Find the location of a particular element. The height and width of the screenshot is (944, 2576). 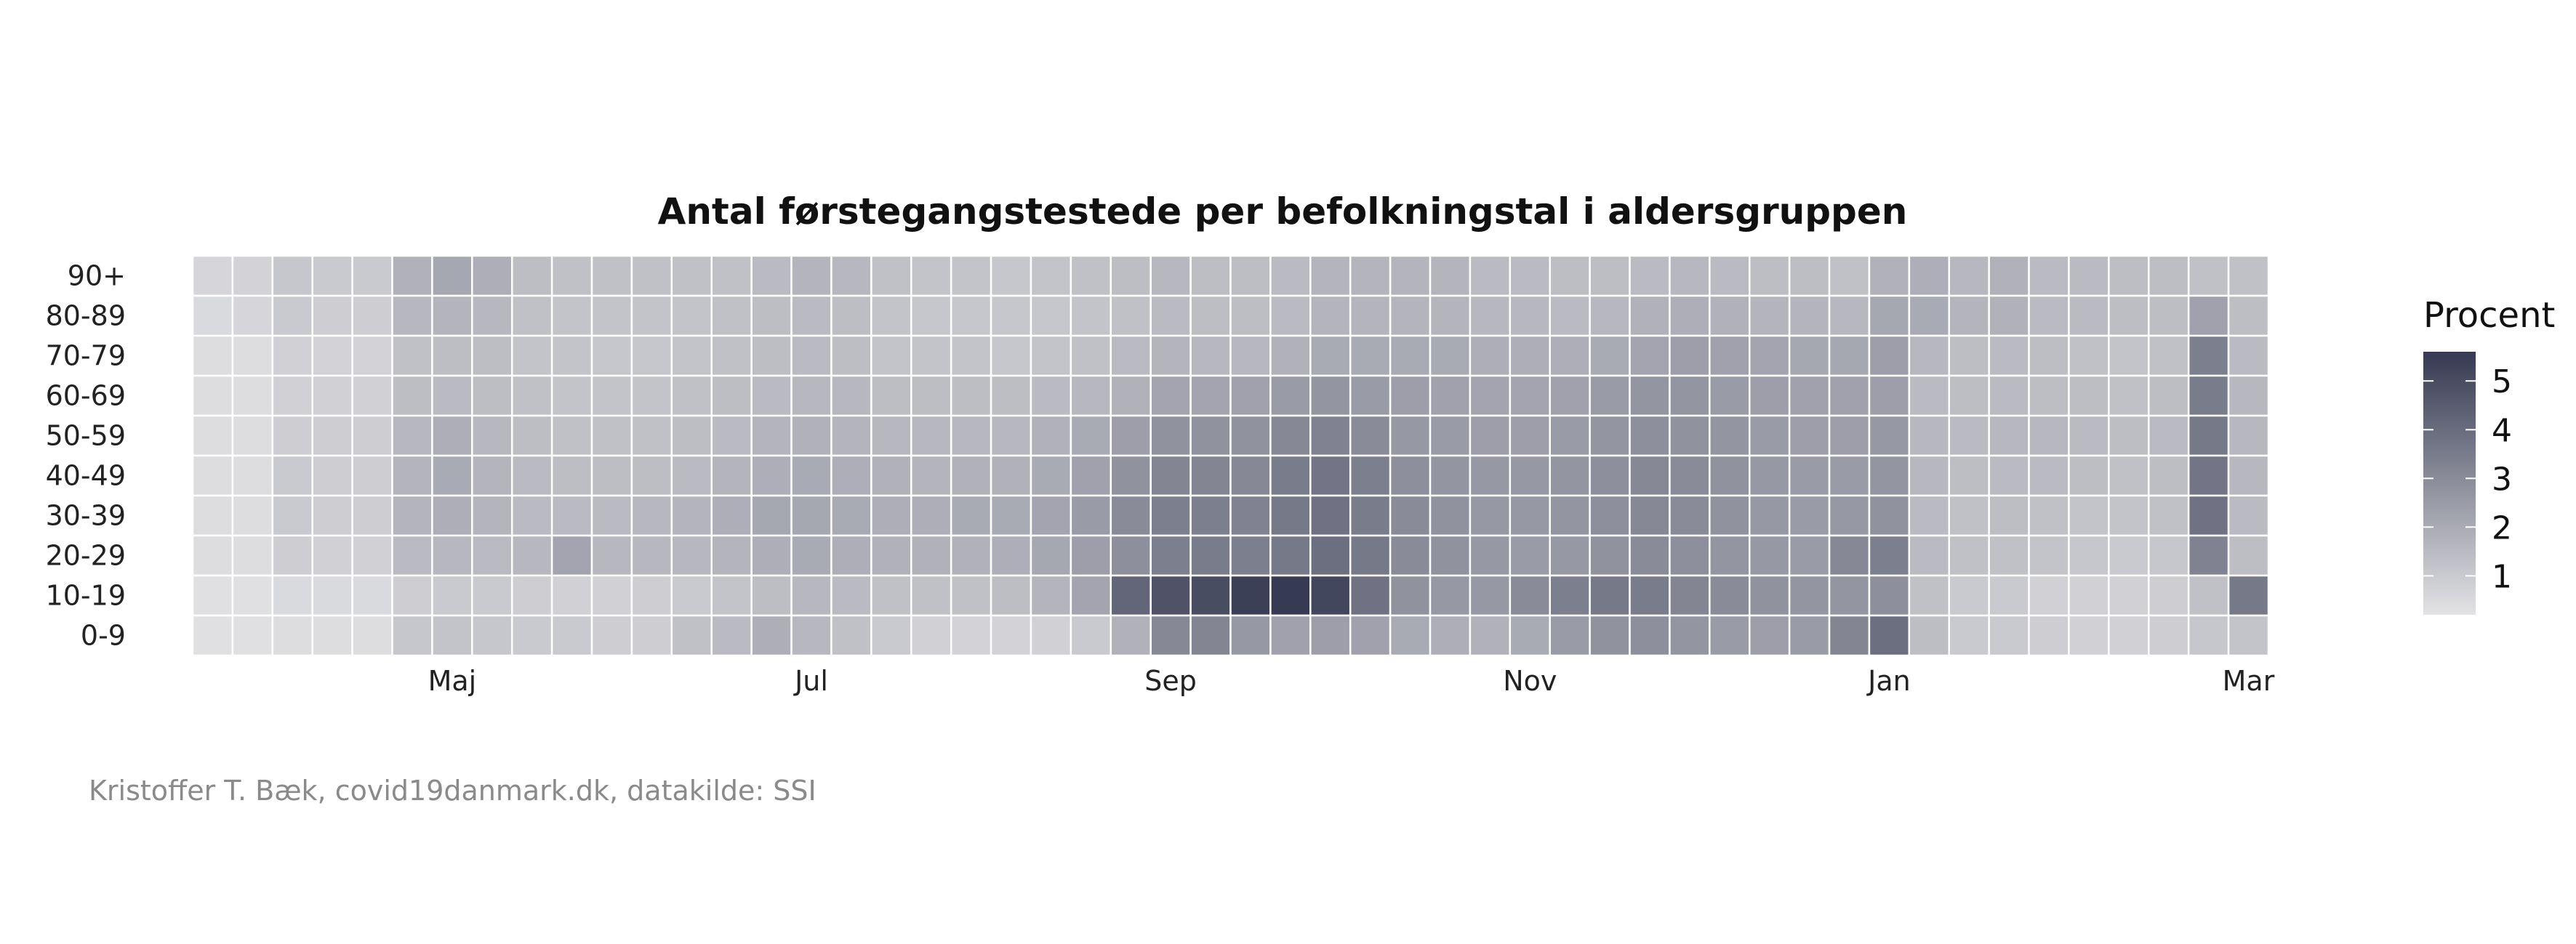

x-tick-label: Mar is located at coordinates (2249, 681).